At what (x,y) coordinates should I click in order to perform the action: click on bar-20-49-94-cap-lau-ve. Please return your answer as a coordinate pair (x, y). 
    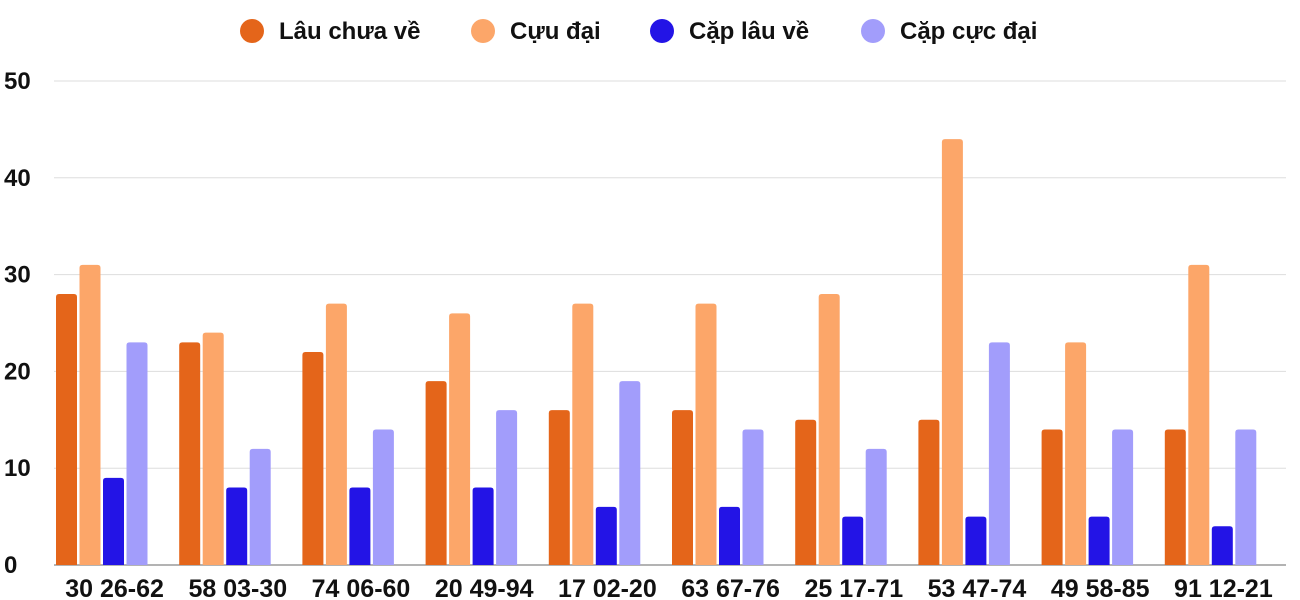
    Looking at the image, I should click on (483, 526).